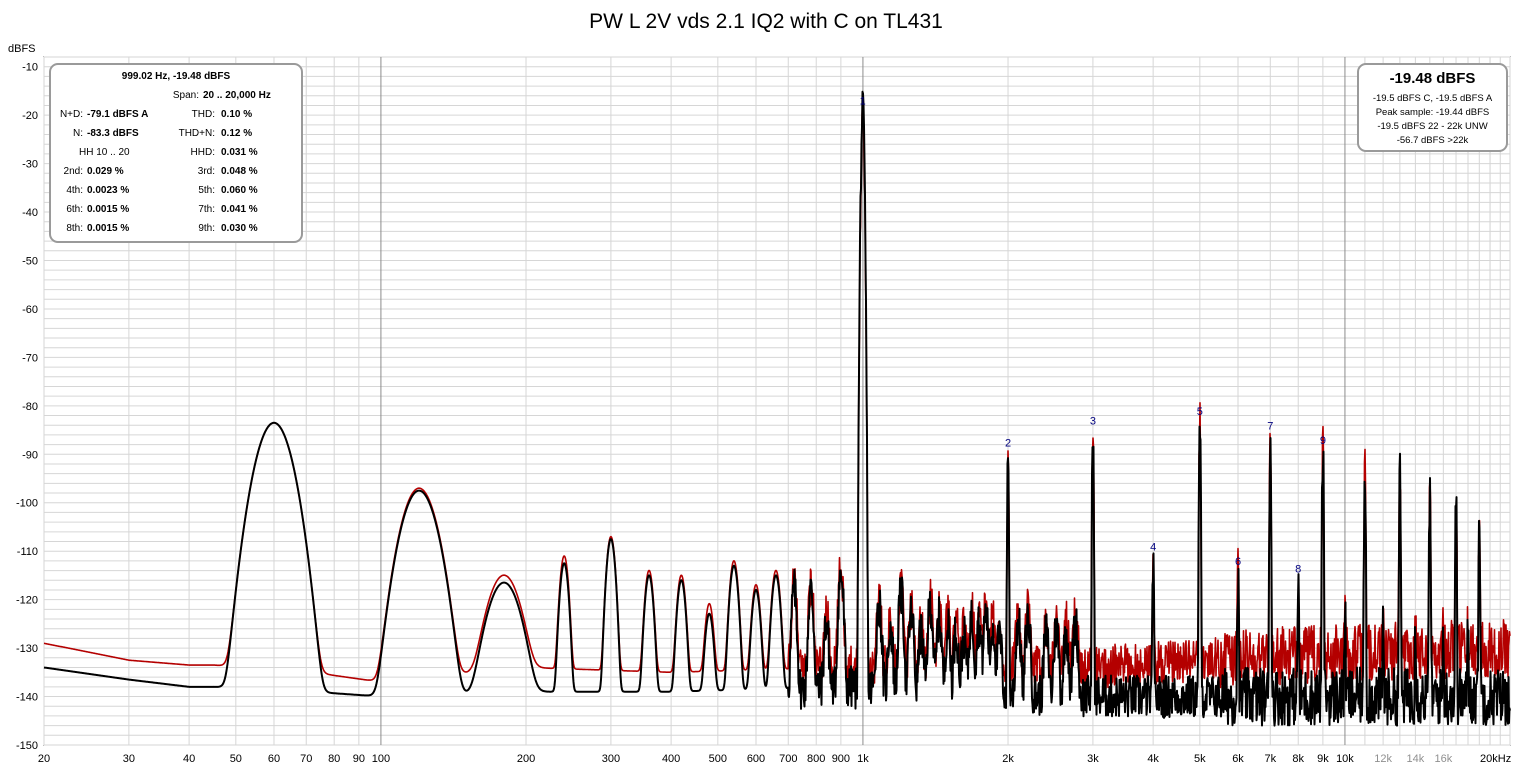  Describe the element at coordinates (1323, 441) in the screenshot. I see `harmonic-marker: 9` at that location.